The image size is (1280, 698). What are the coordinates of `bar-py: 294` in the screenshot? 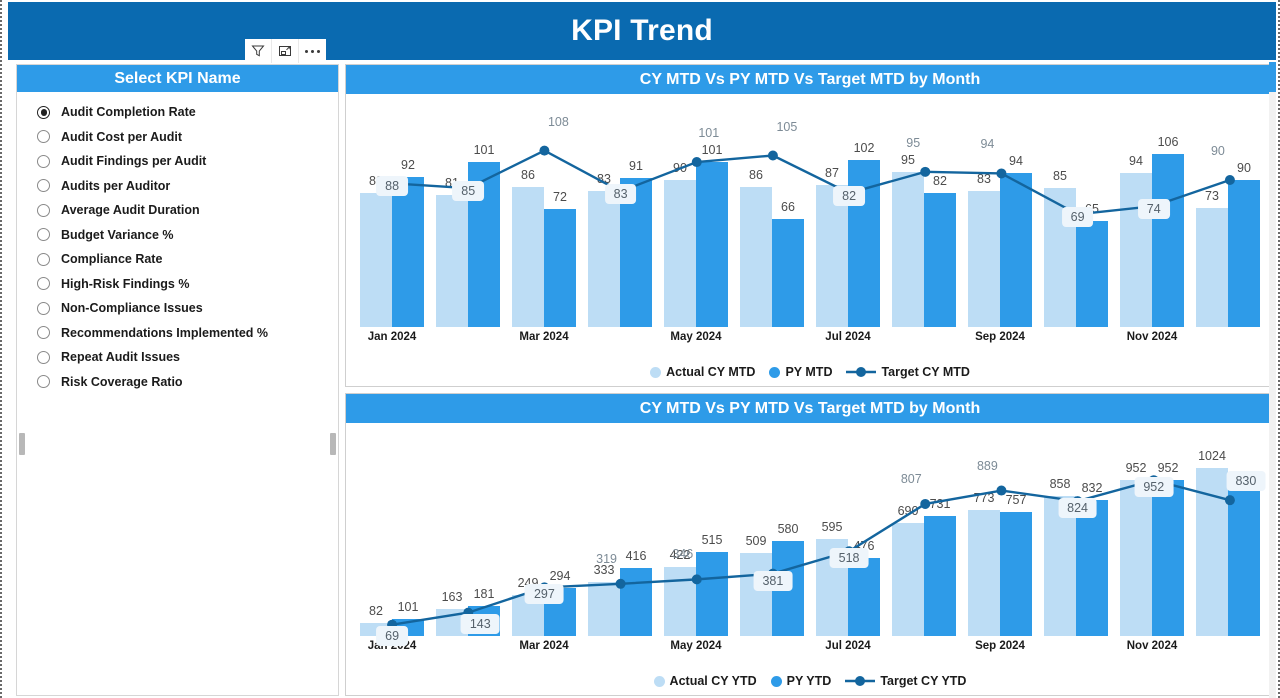 It's located at (560, 602).